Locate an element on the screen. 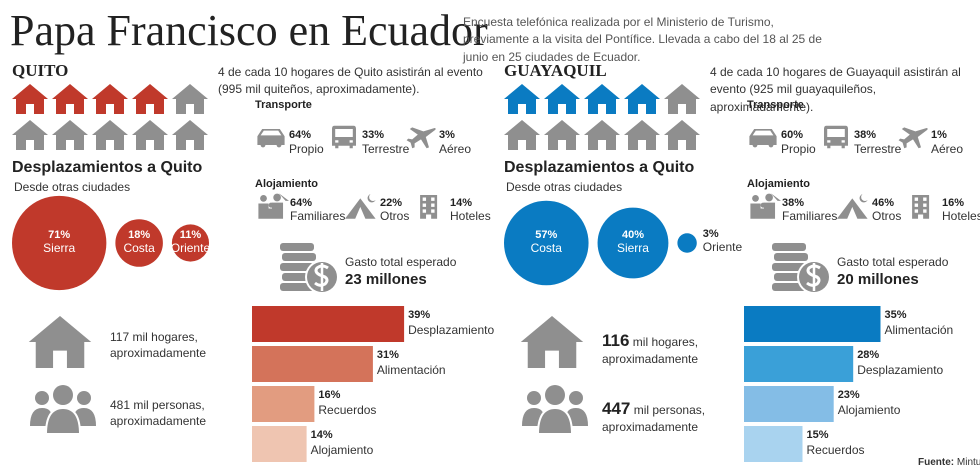 The width and height of the screenshot is (980, 471). value-label: 33% is located at coordinates (373, 135).